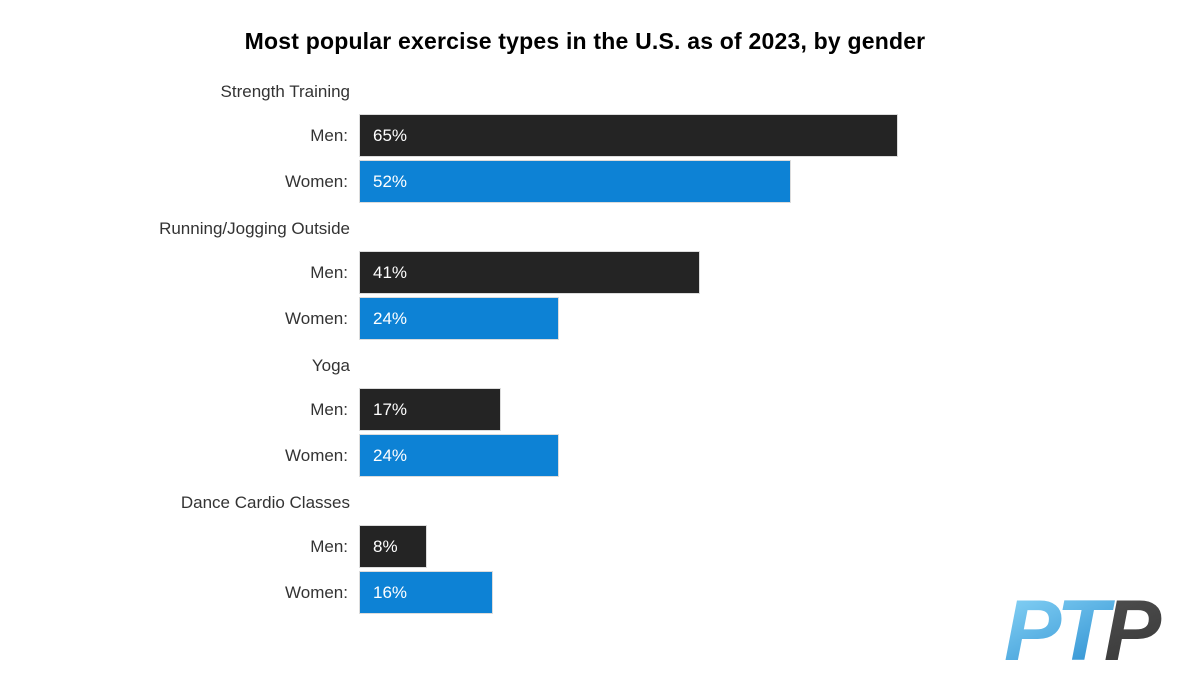  What do you see at coordinates (1083, 632) in the screenshot?
I see `ptp-logo-text: PTP` at bounding box center [1083, 632].